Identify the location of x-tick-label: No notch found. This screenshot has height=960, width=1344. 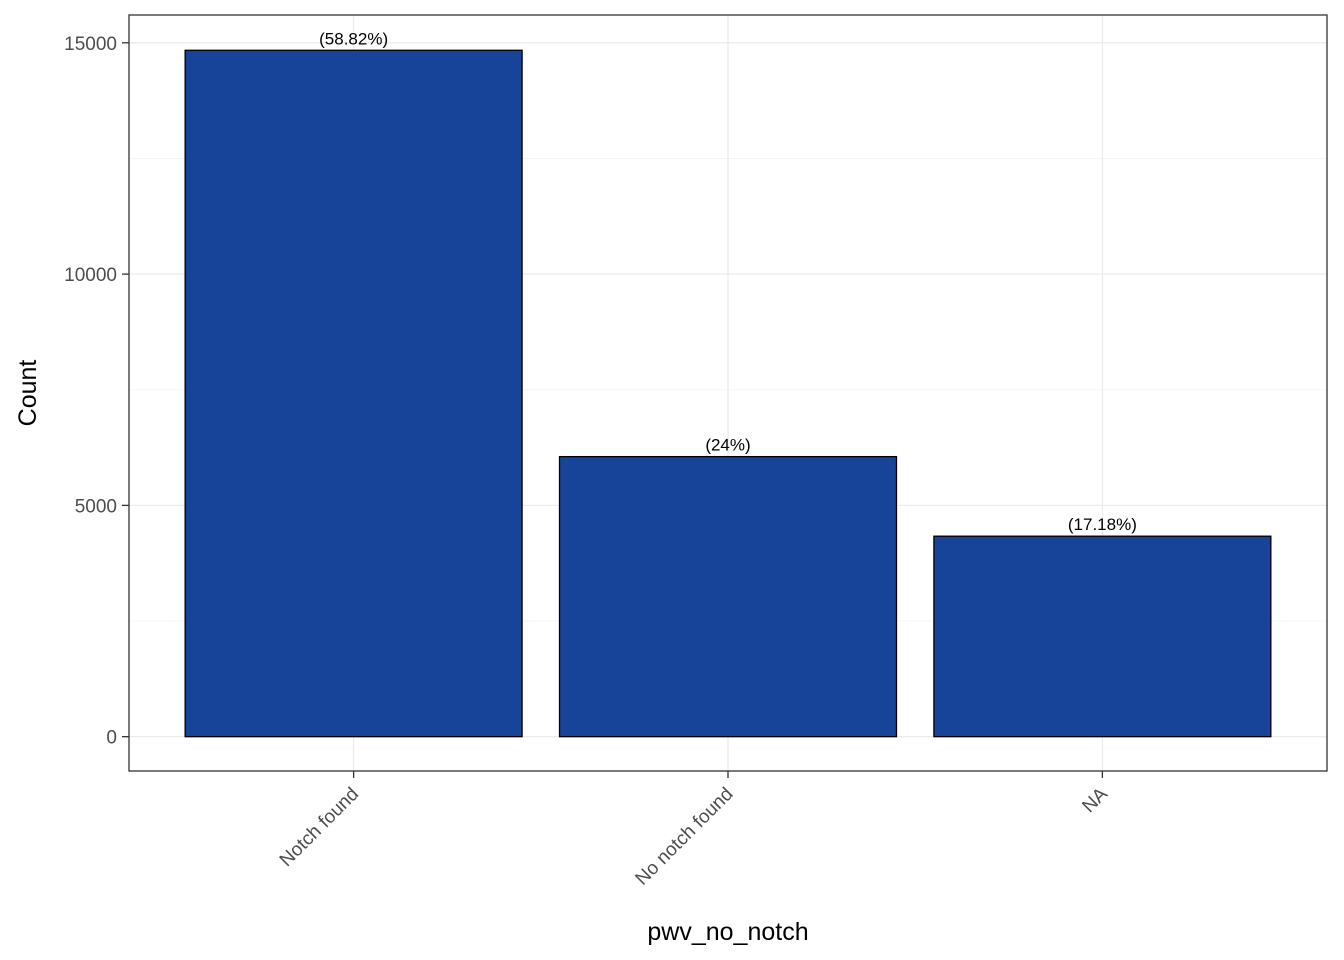
(685, 837).